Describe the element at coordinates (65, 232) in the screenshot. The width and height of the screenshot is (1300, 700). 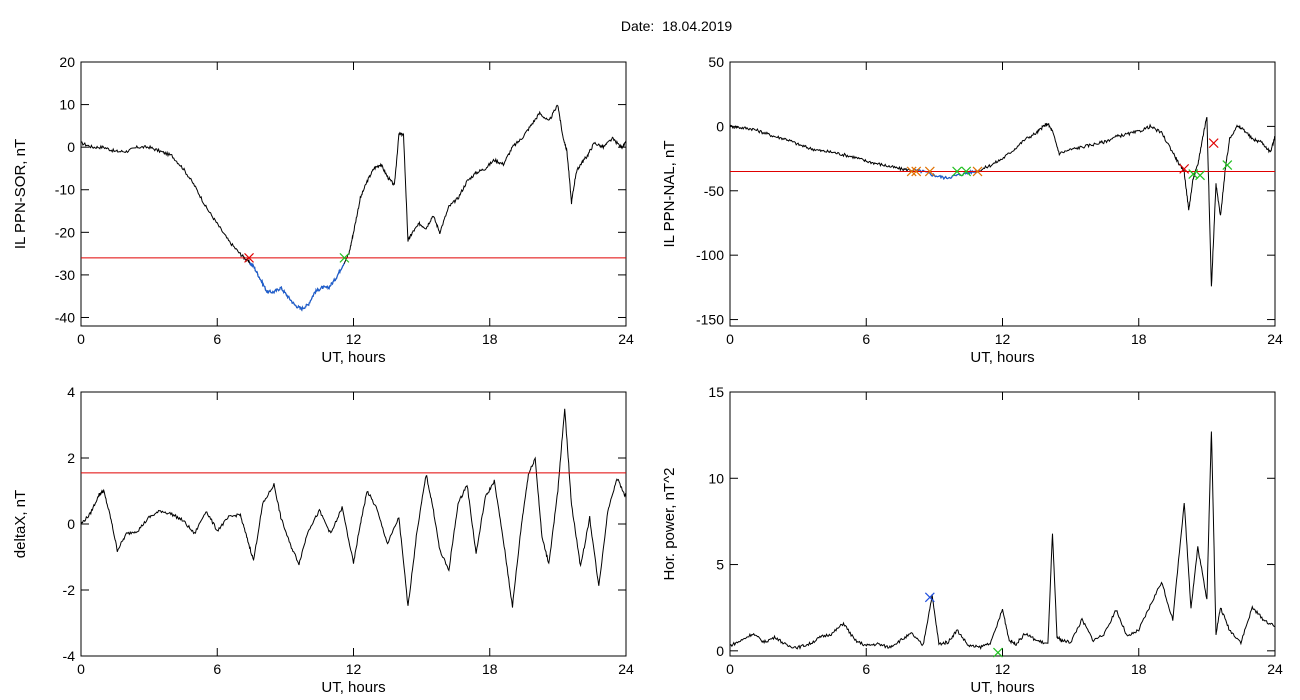
I see `y-tick-label: -20` at that location.